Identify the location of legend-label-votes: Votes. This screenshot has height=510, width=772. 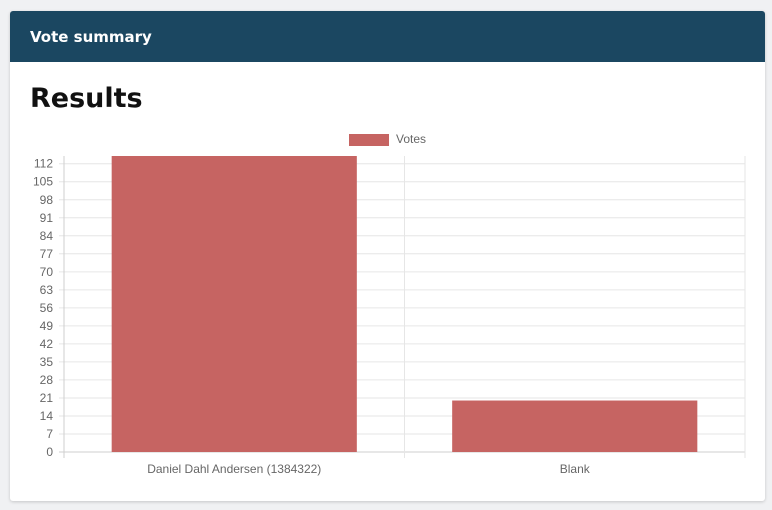
(411, 139).